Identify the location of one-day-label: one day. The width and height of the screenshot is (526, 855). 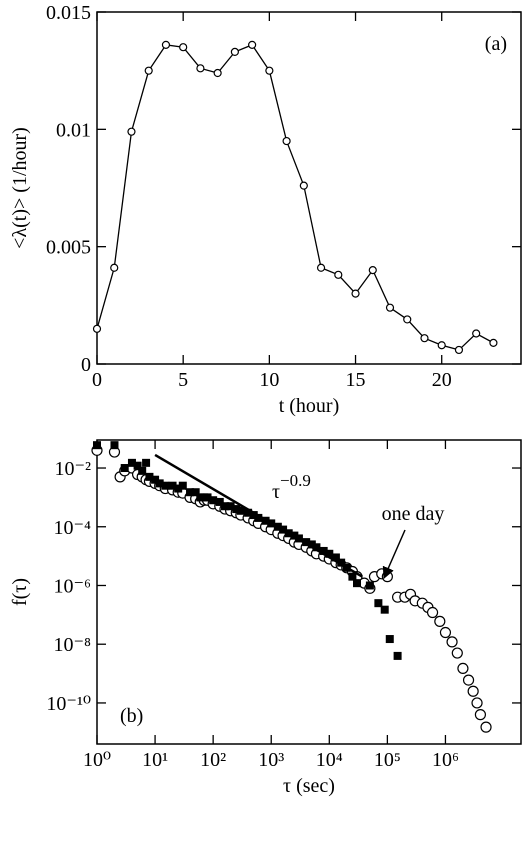
(413, 514).